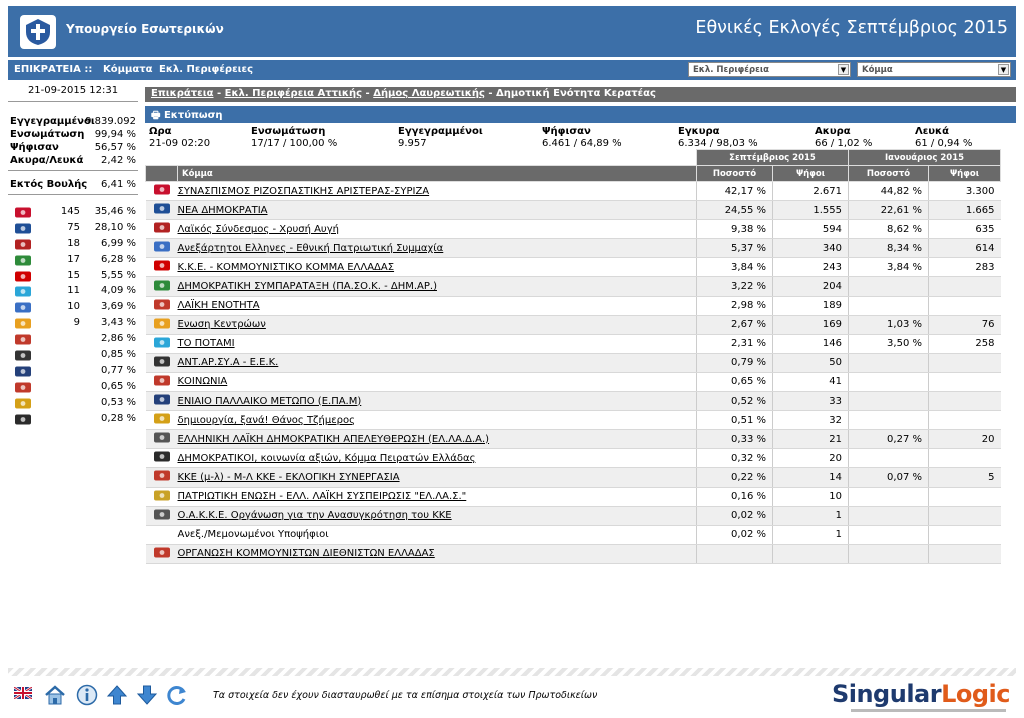 The width and height of the screenshot is (1024, 718). What do you see at coordinates (182, 93) in the screenshot?
I see `breadcrumb-territory-link: Επικράτεια` at bounding box center [182, 93].